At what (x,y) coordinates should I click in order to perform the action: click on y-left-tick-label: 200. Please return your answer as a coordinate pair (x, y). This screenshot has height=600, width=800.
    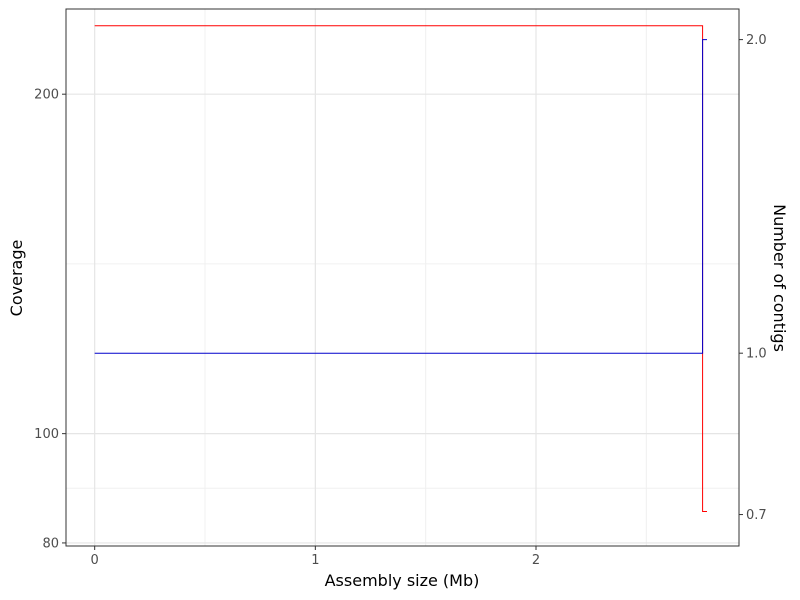
    Looking at the image, I should click on (46, 95).